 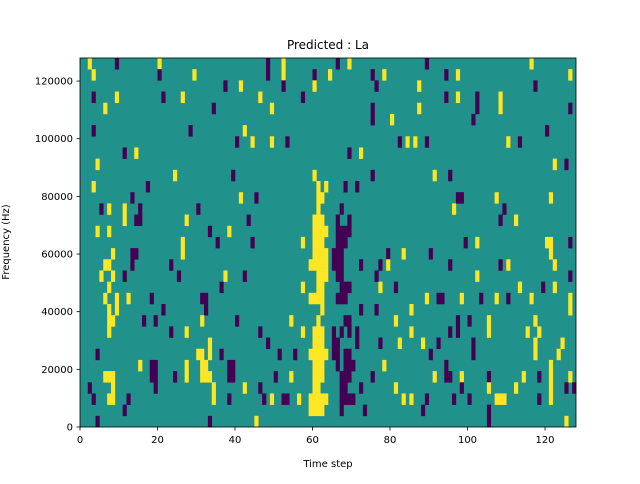 What do you see at coordinates (57, 255) in the screenshot?
I see `y-tick-label: 60000` at bounding box center [57, 255].